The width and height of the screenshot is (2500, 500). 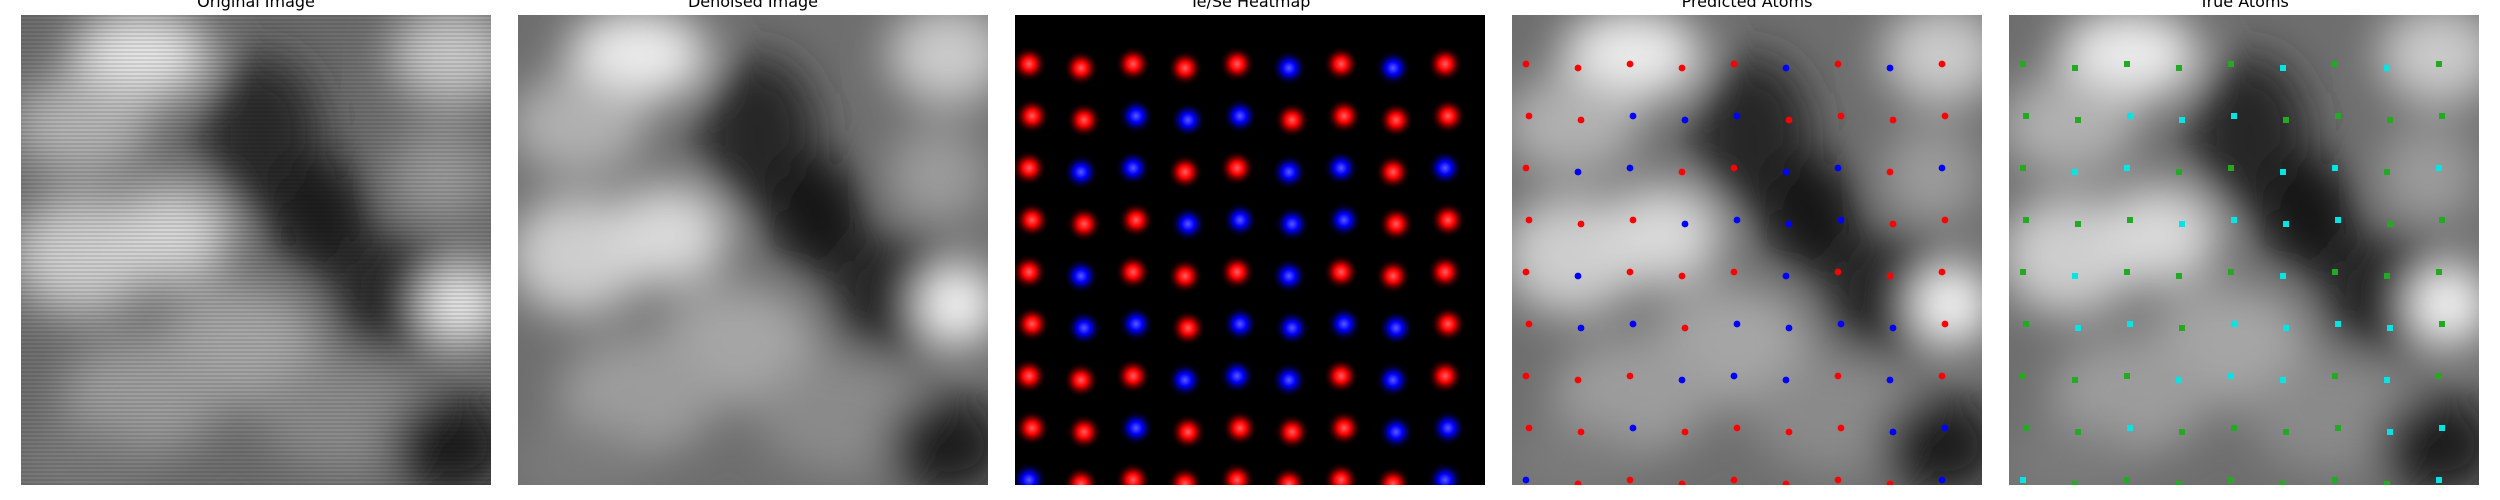 I want to click on panel-title-predicted: Predicted Atoms, so click(x=1747, y=5).